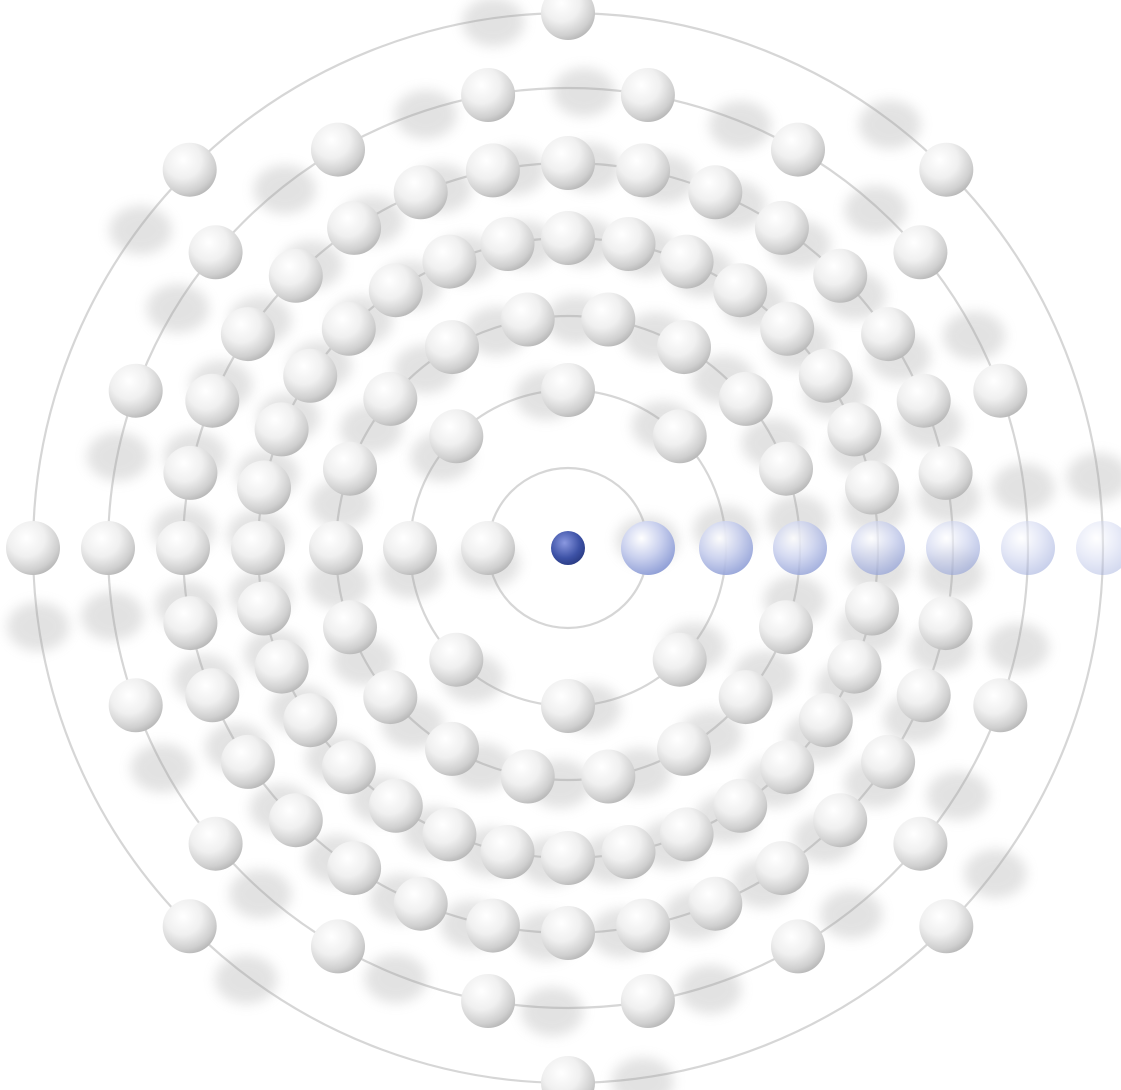 This screenshot has width=1121, height=1090. I want to click on nucleus, so click(568, 548).